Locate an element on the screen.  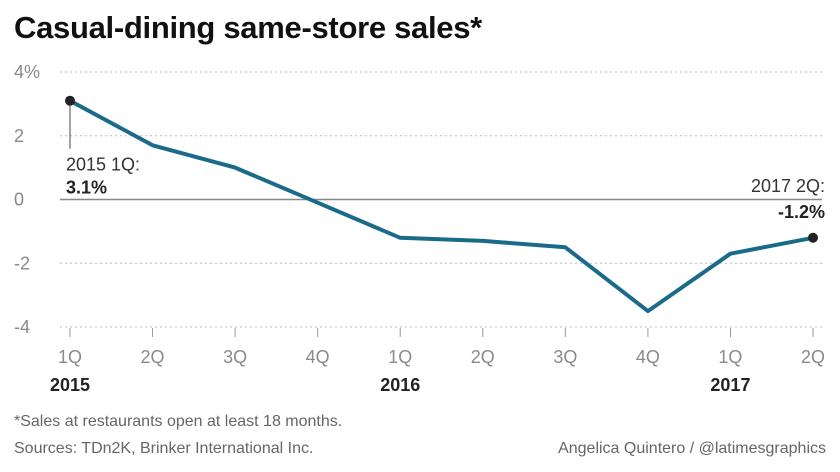
annotation-value: -1.2% is located at coordinates (801, 212).